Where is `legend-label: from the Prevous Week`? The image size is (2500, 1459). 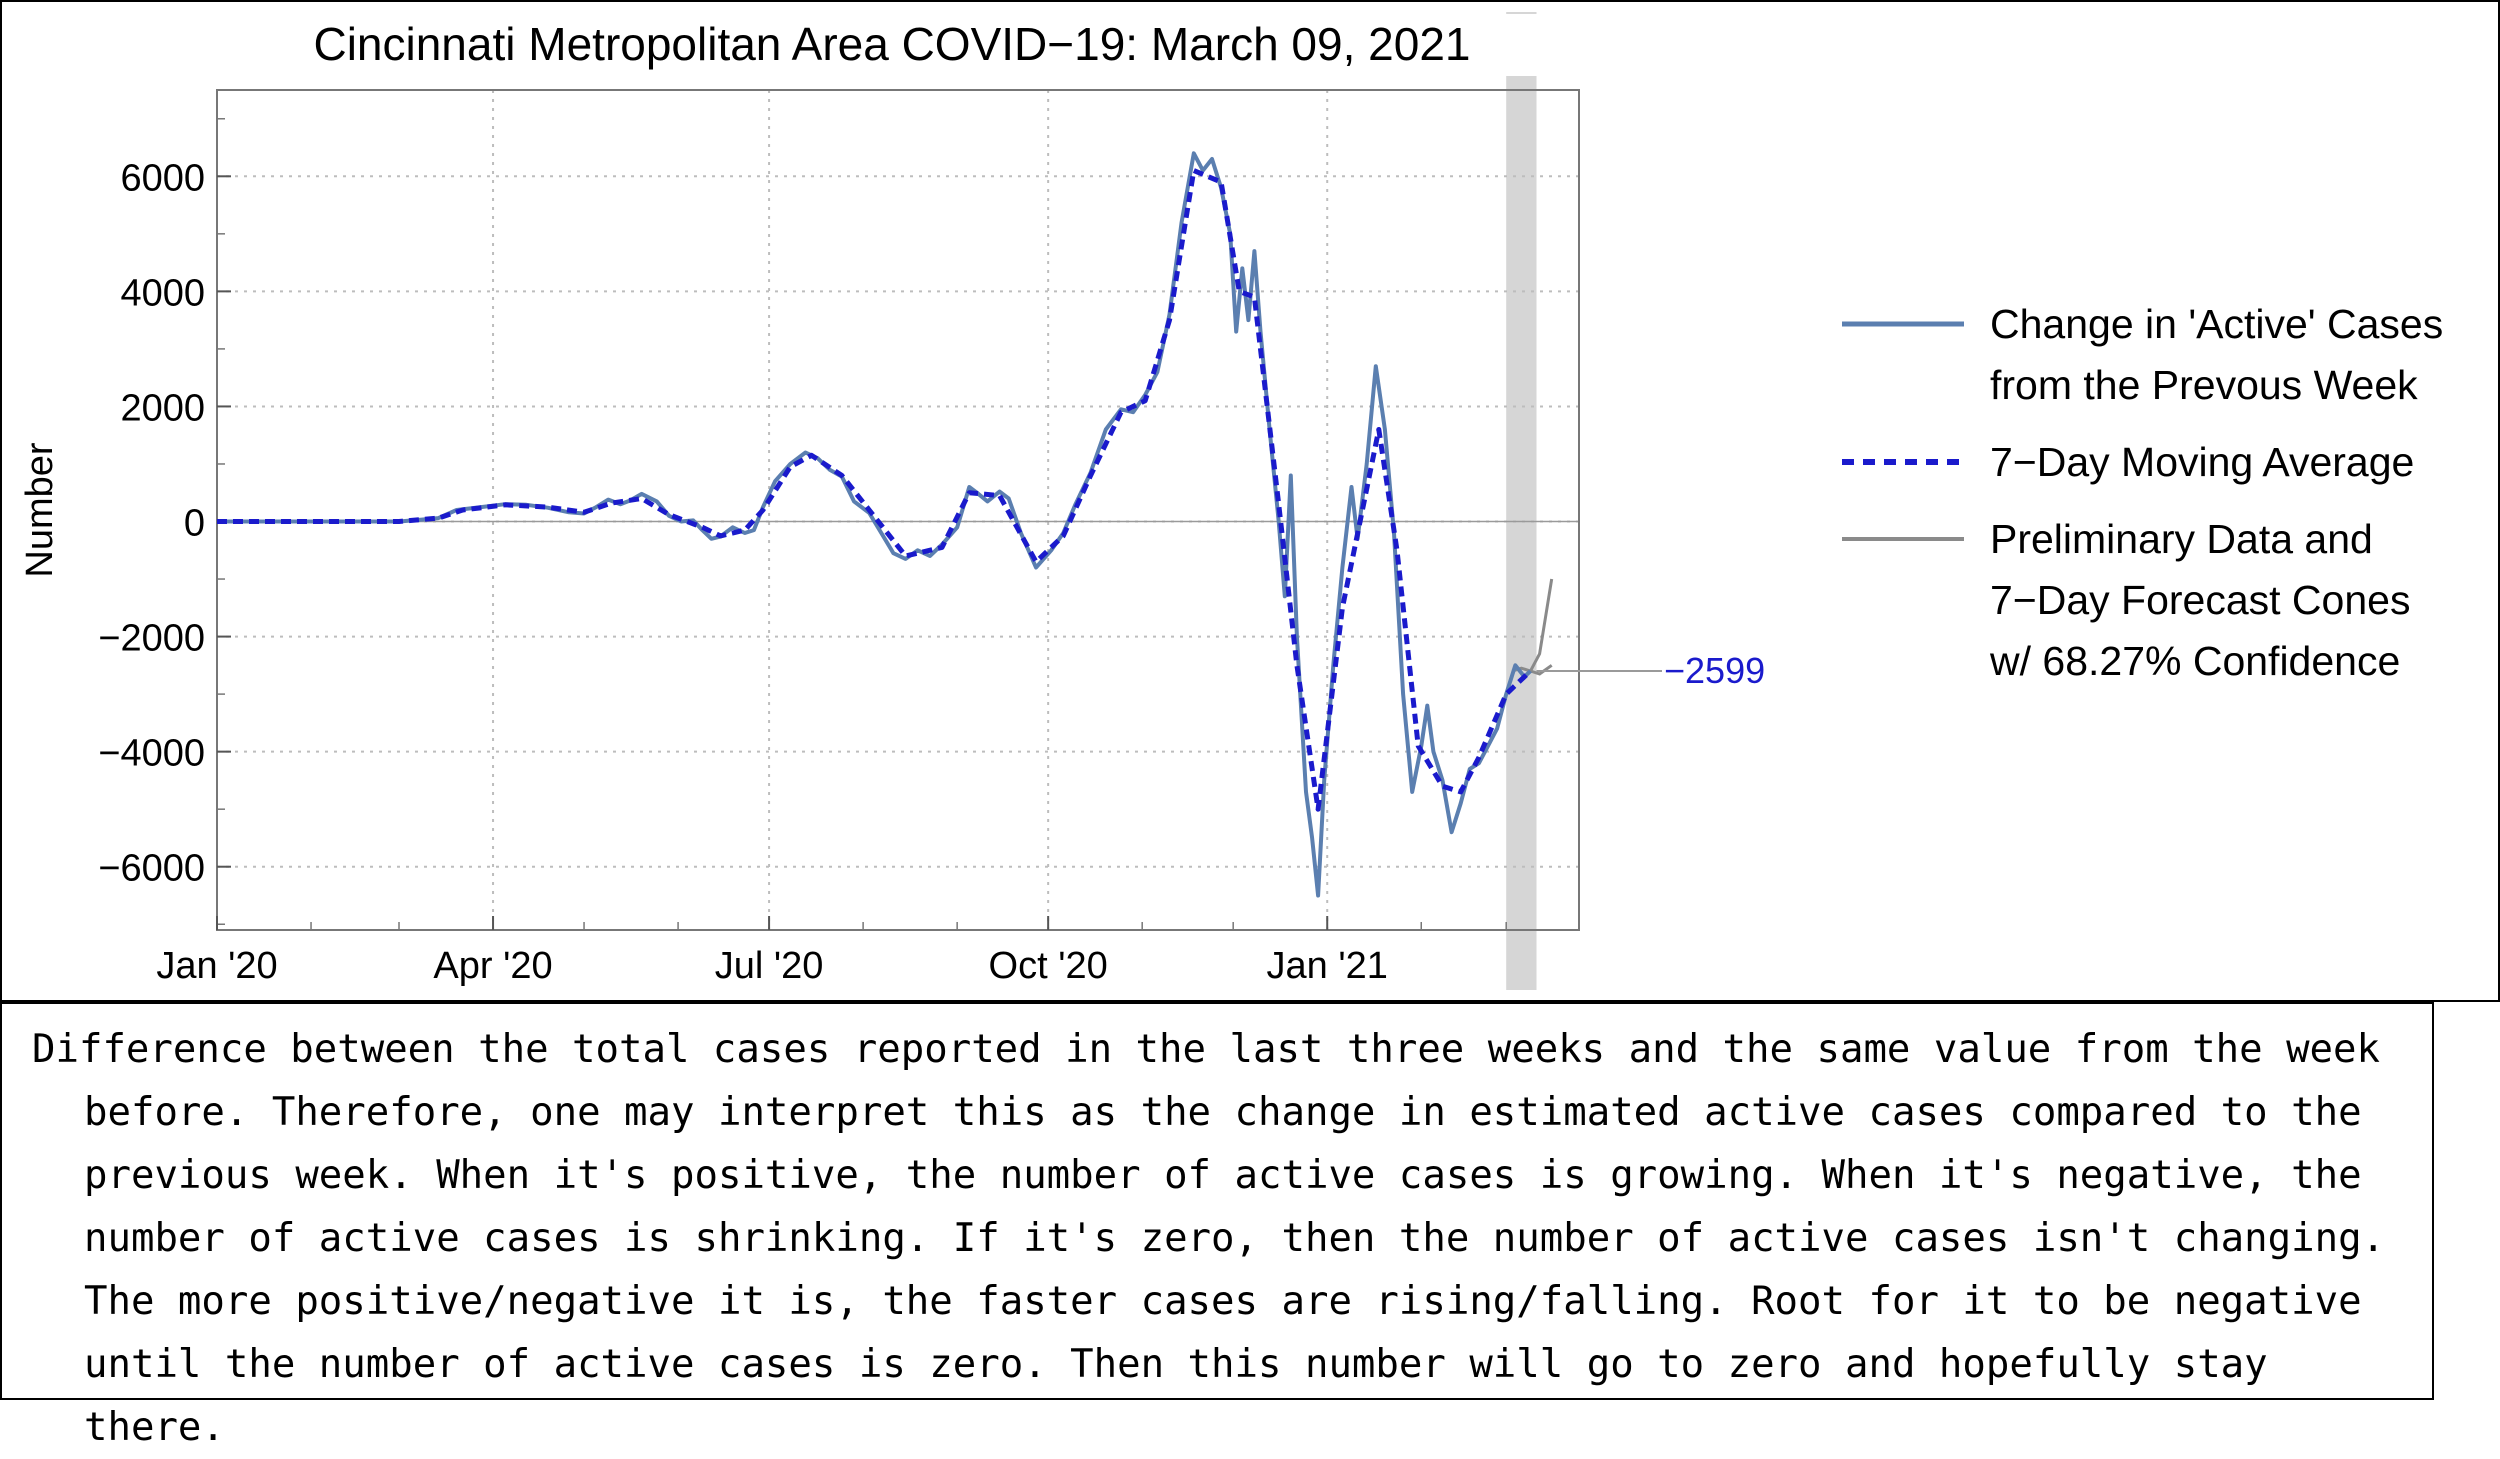 legend-label: from the Prevous Week is located at coordinates (2204, 385).